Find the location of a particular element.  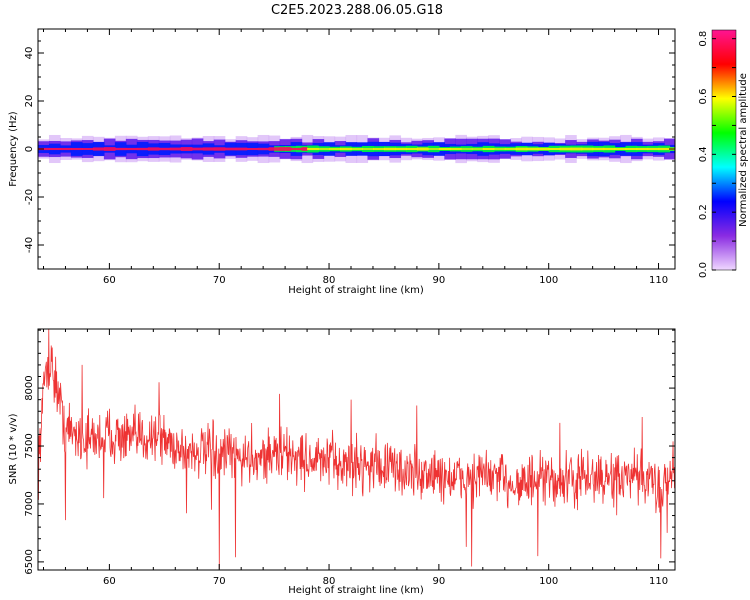

heatmap-x-tick-label: 110 is located at coordinates (658, 280).